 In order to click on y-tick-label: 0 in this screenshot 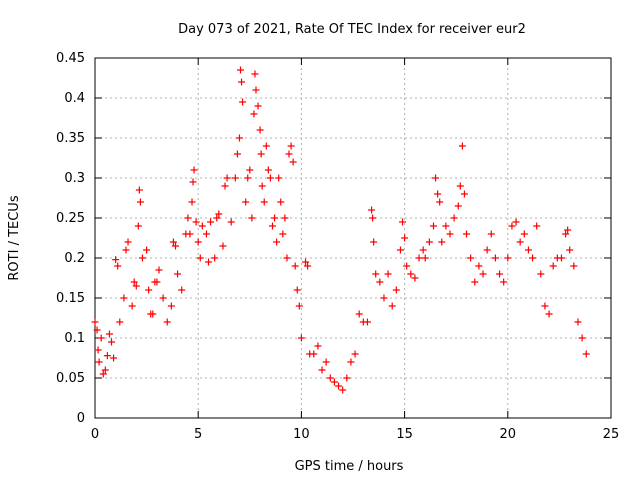, I will do `click(81, 418)`.